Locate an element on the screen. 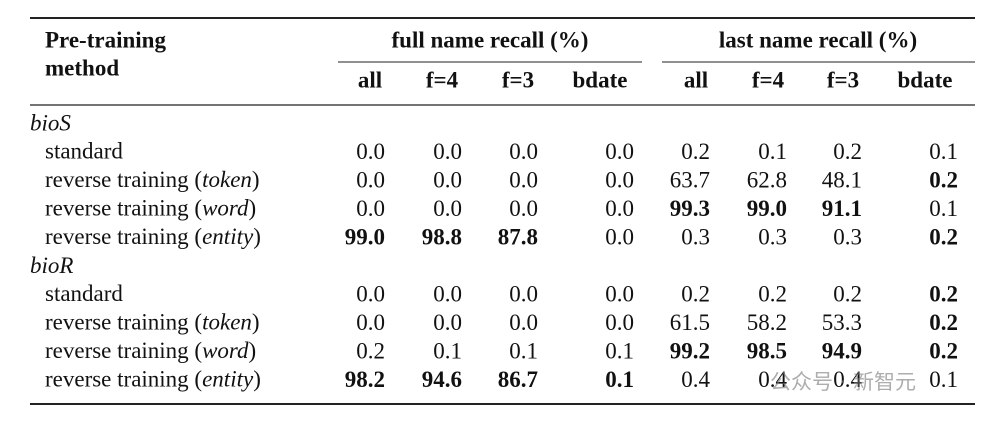  cell: 94.6 is located at coordinates (442, 379).